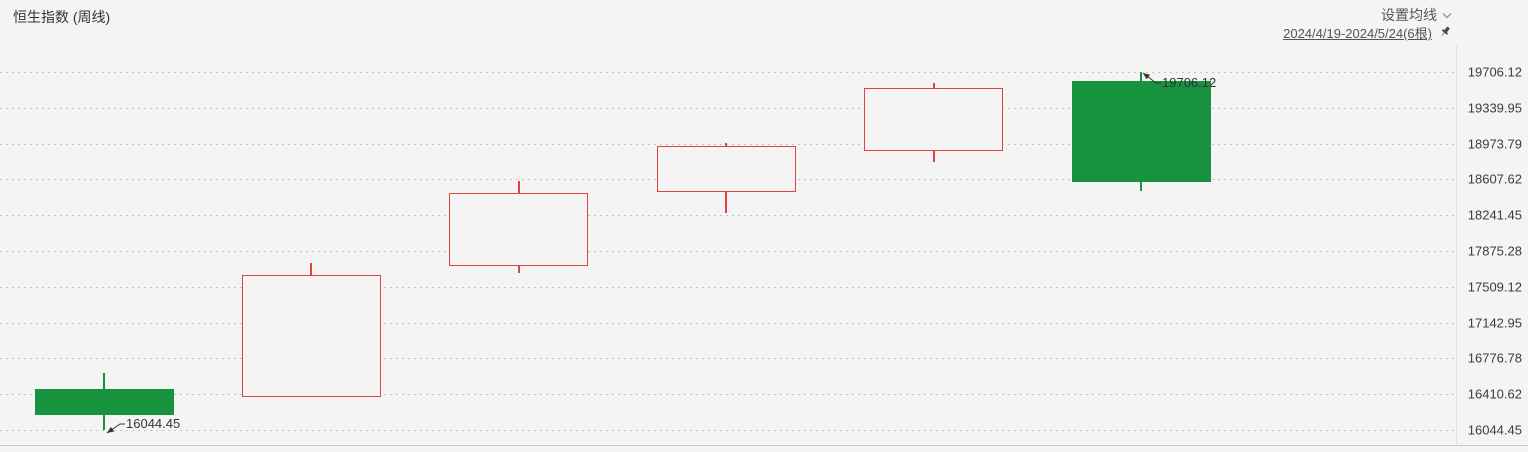 The width and height of the screenshot is (1528, 452). Describe the element at coordinates (1494, 323) in the screenshot. I see `y-axis-tick-label: 17142.95` at that location.